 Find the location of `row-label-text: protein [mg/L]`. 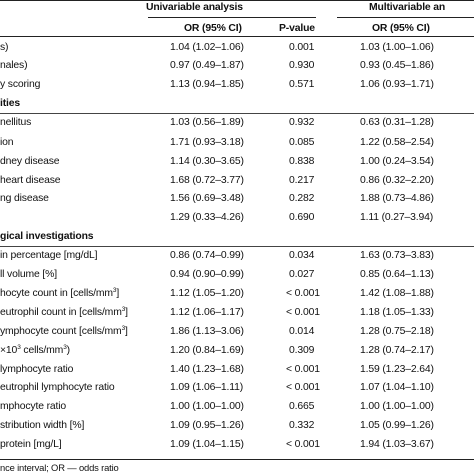

row-label-text: protein [mg/L] is located at coordinates (31, 444).